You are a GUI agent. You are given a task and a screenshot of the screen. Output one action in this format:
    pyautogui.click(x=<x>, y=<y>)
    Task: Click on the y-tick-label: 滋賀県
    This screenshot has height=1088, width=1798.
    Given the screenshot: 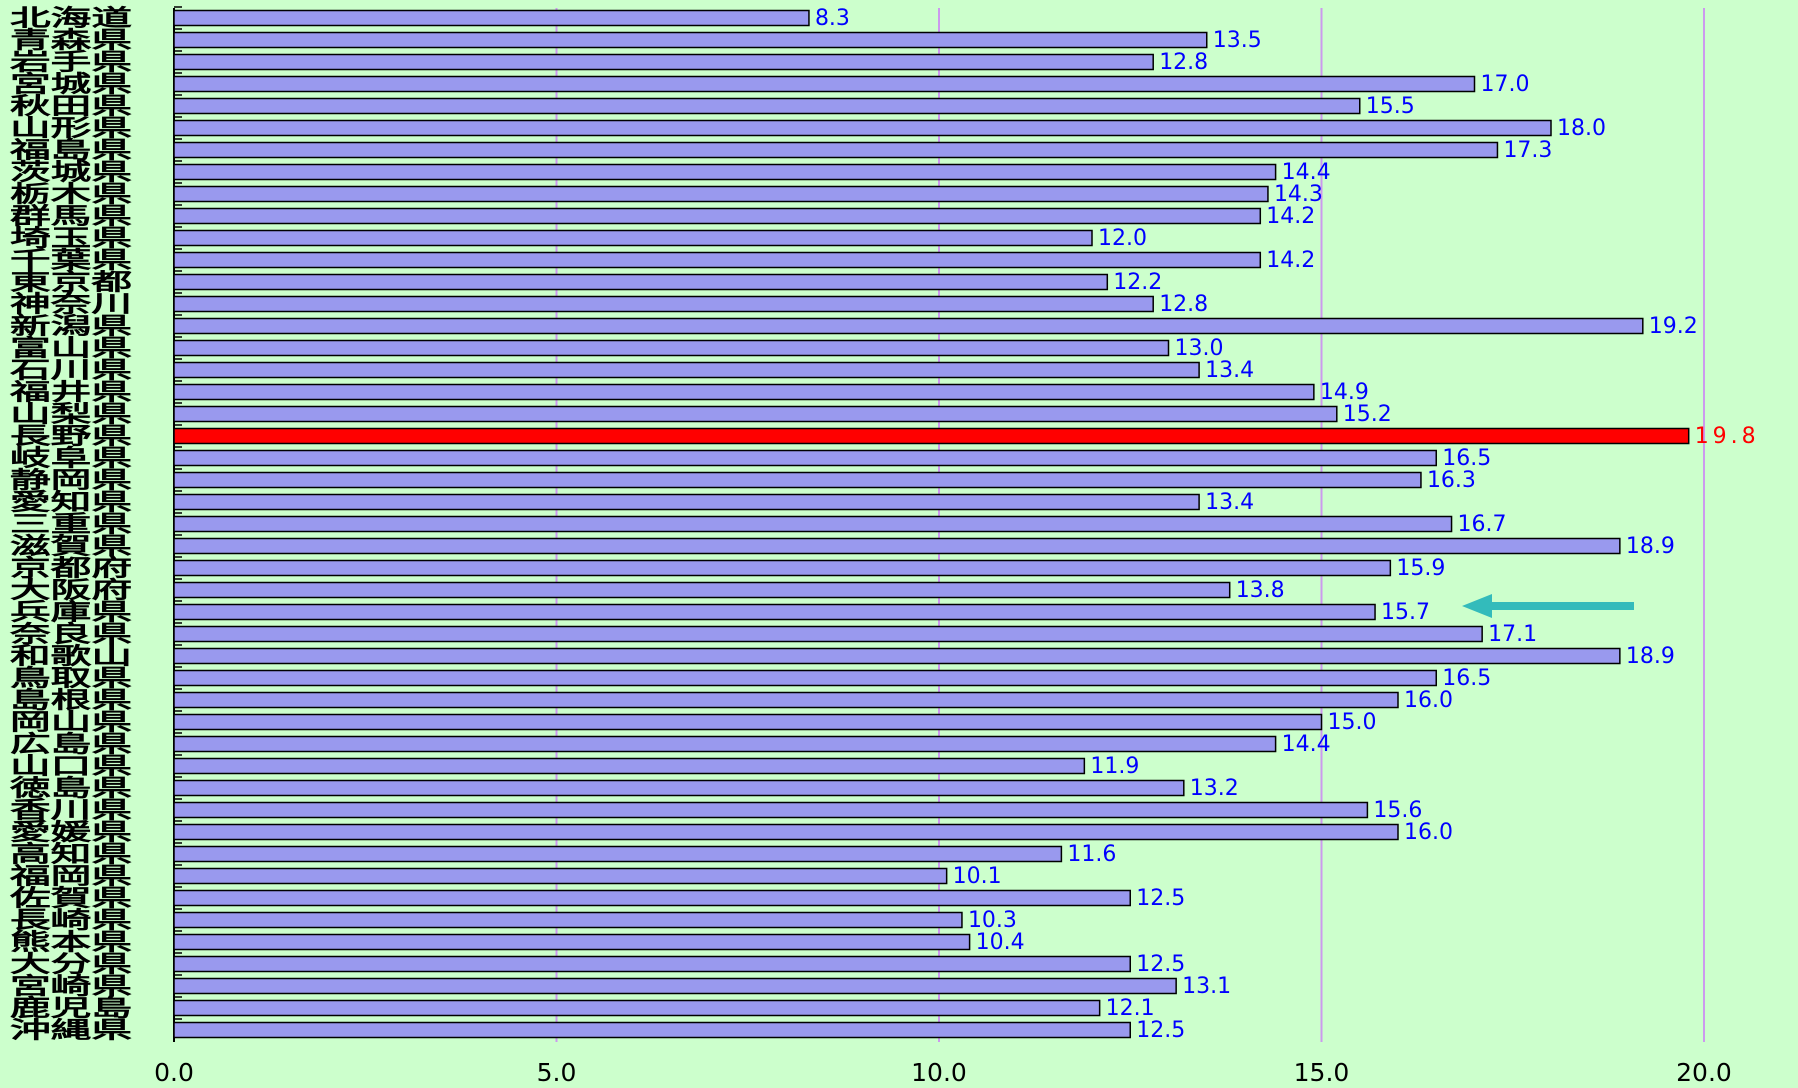 What is the action you would take?
    pyautogui.click(x=71, y=546)
    